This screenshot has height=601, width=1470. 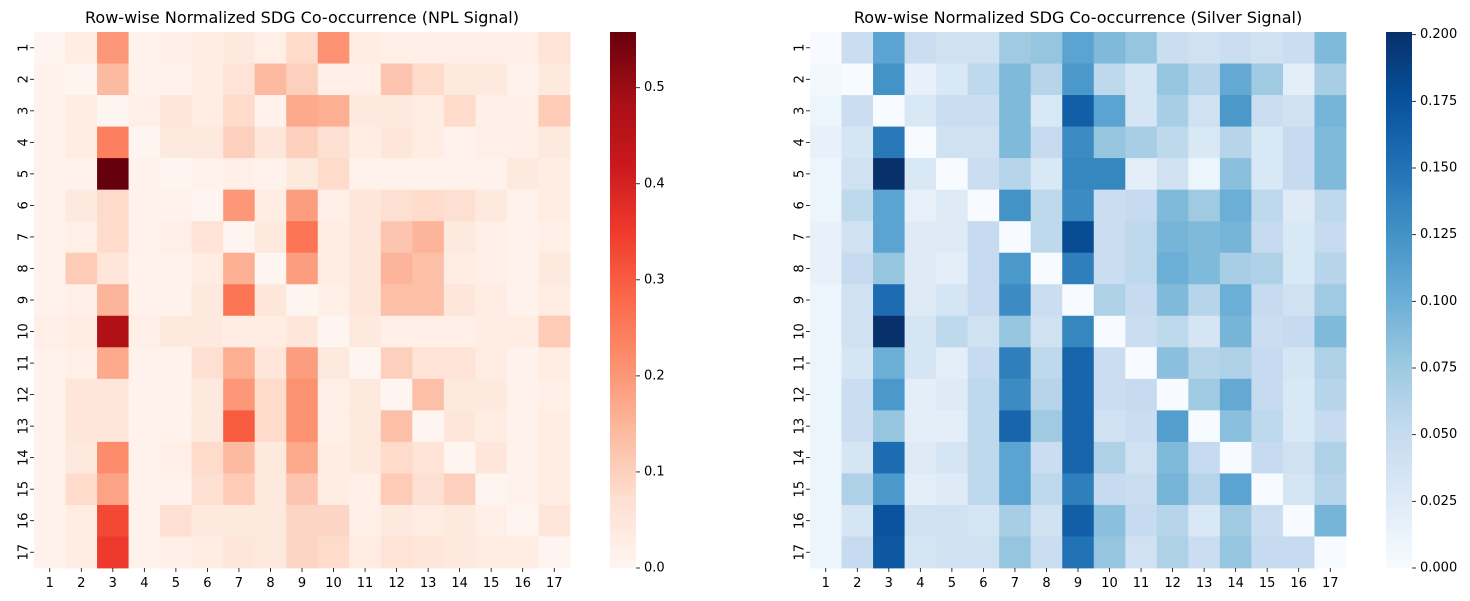 I want to click on x-tick-label: 1, so click(x=826, y=583).